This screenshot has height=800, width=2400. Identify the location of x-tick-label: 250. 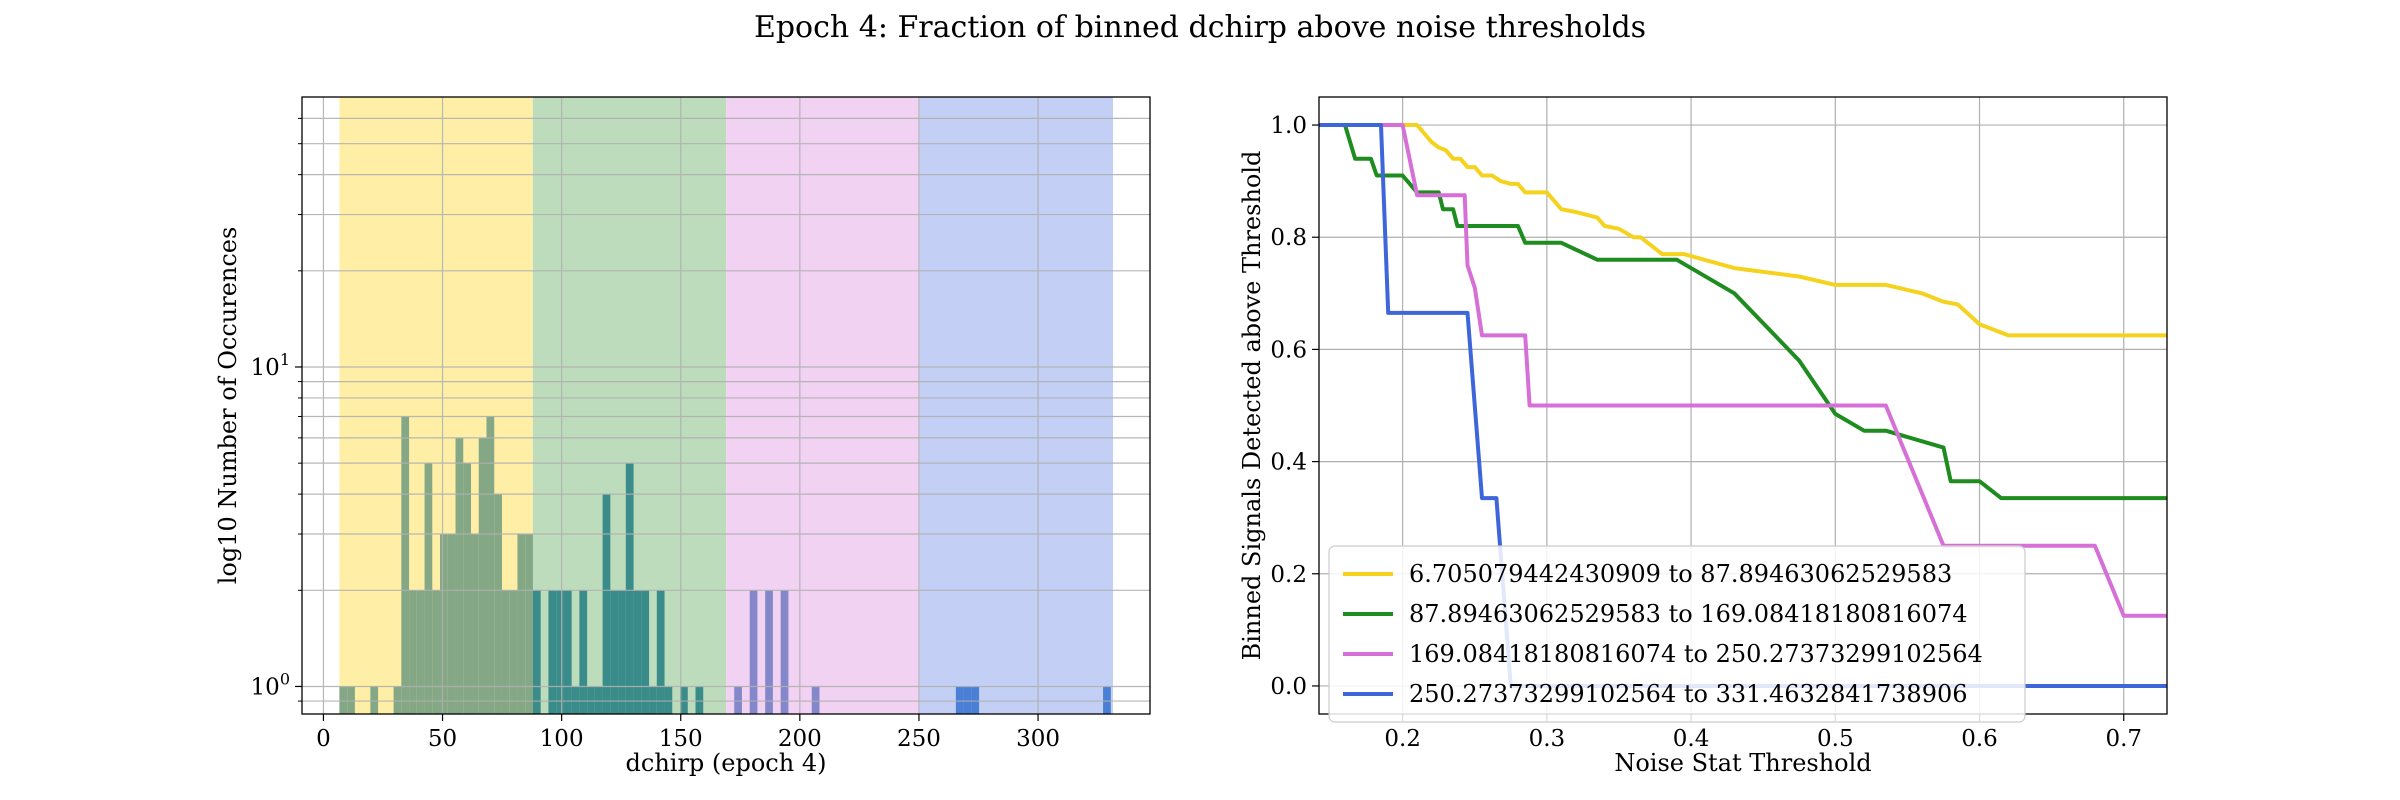
(919, 739).